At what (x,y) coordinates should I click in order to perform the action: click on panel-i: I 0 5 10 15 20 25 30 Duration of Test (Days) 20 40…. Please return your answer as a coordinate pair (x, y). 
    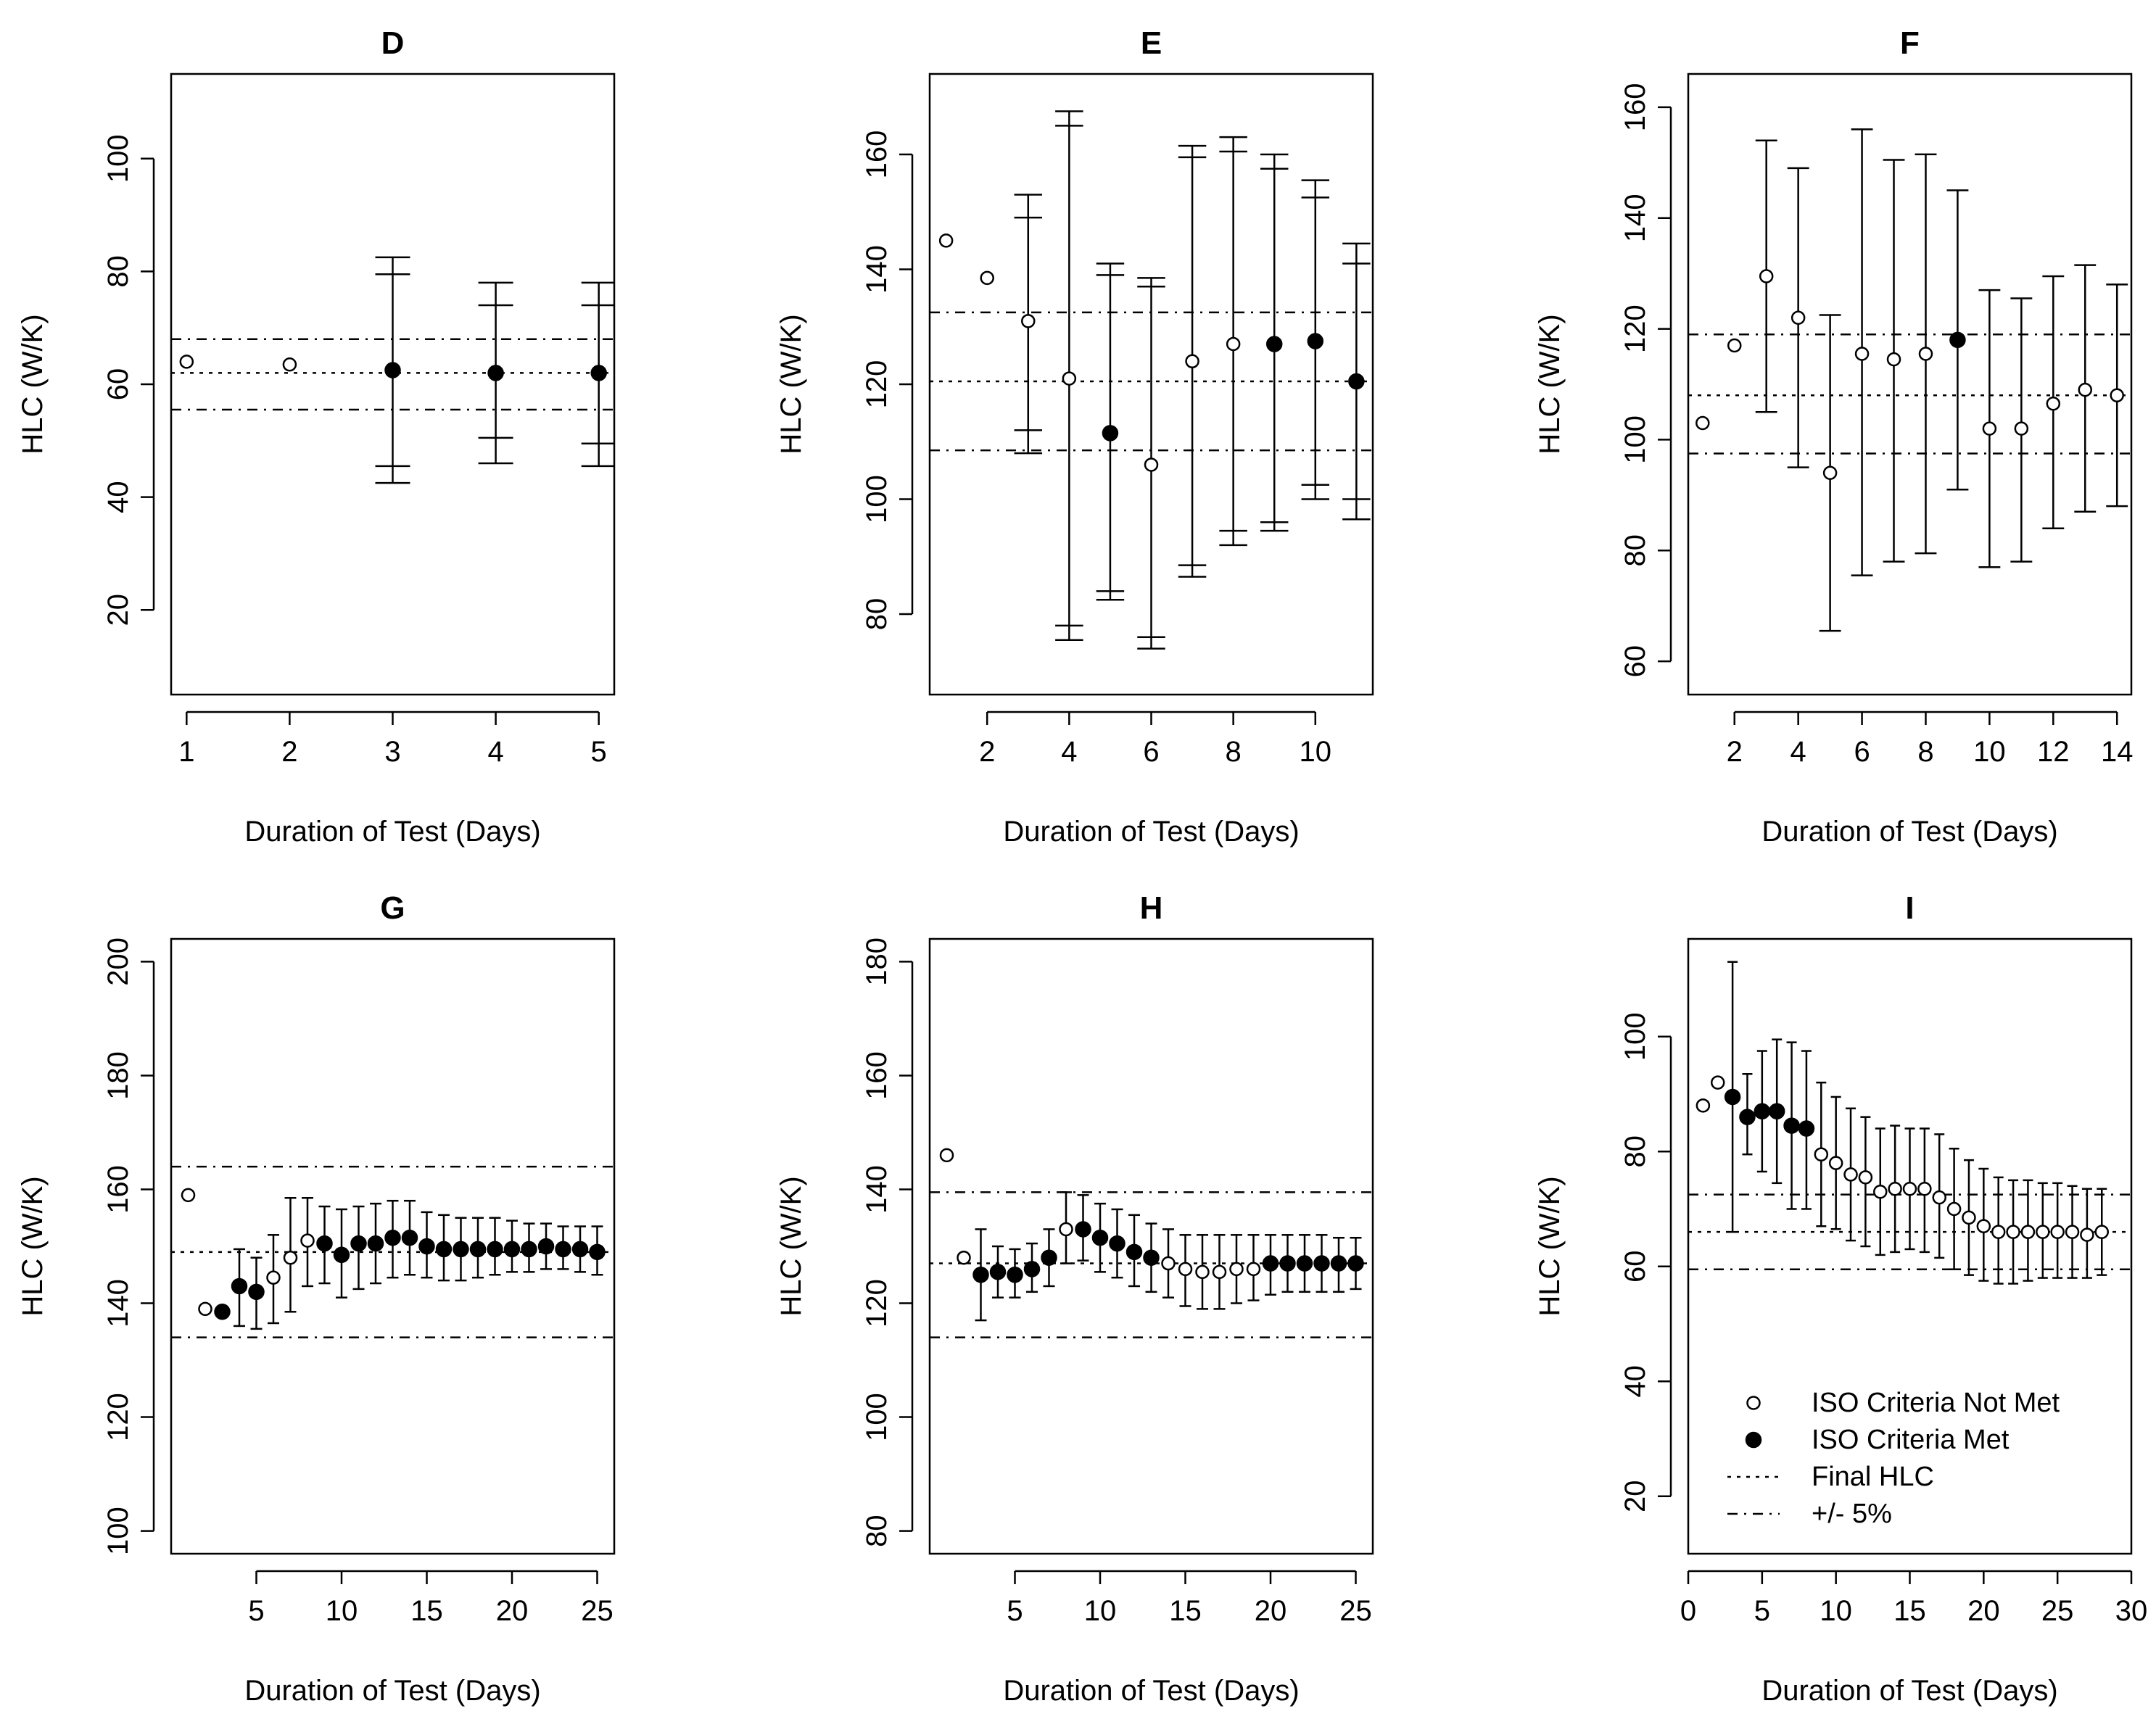
    Looking at the image, I should click on (1840, 1298).